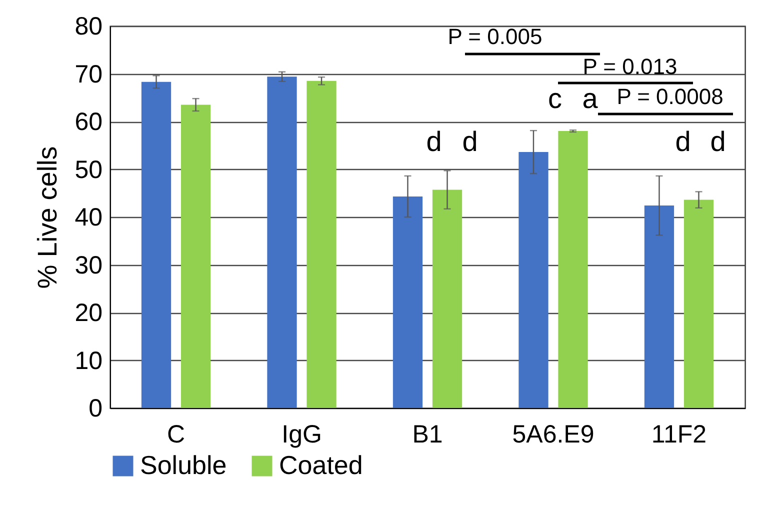  Describe the element at coordinates (88, 122) in the screenshot. I see `y-tick-label: 60` at that location.